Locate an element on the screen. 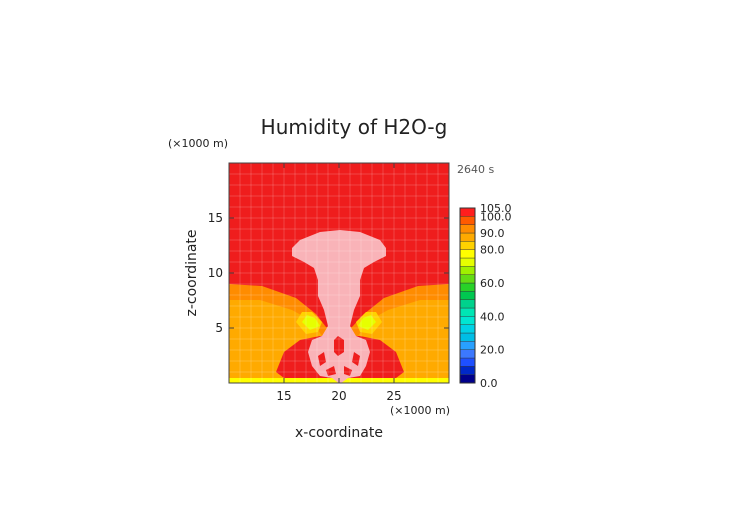 This screenshot has height=532, width=752. colorbar-frame is located at coordinates (467, 295).